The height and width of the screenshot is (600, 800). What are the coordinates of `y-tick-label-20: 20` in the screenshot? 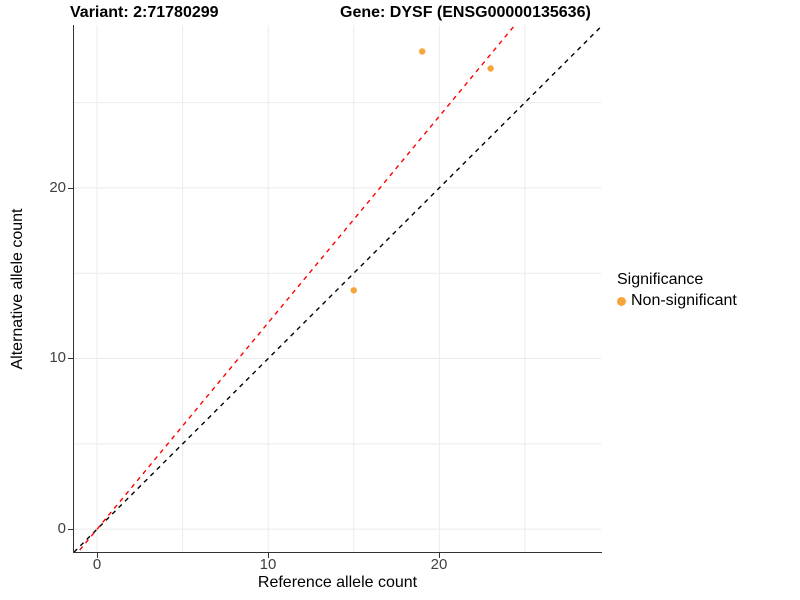 It's located at (57, 187).